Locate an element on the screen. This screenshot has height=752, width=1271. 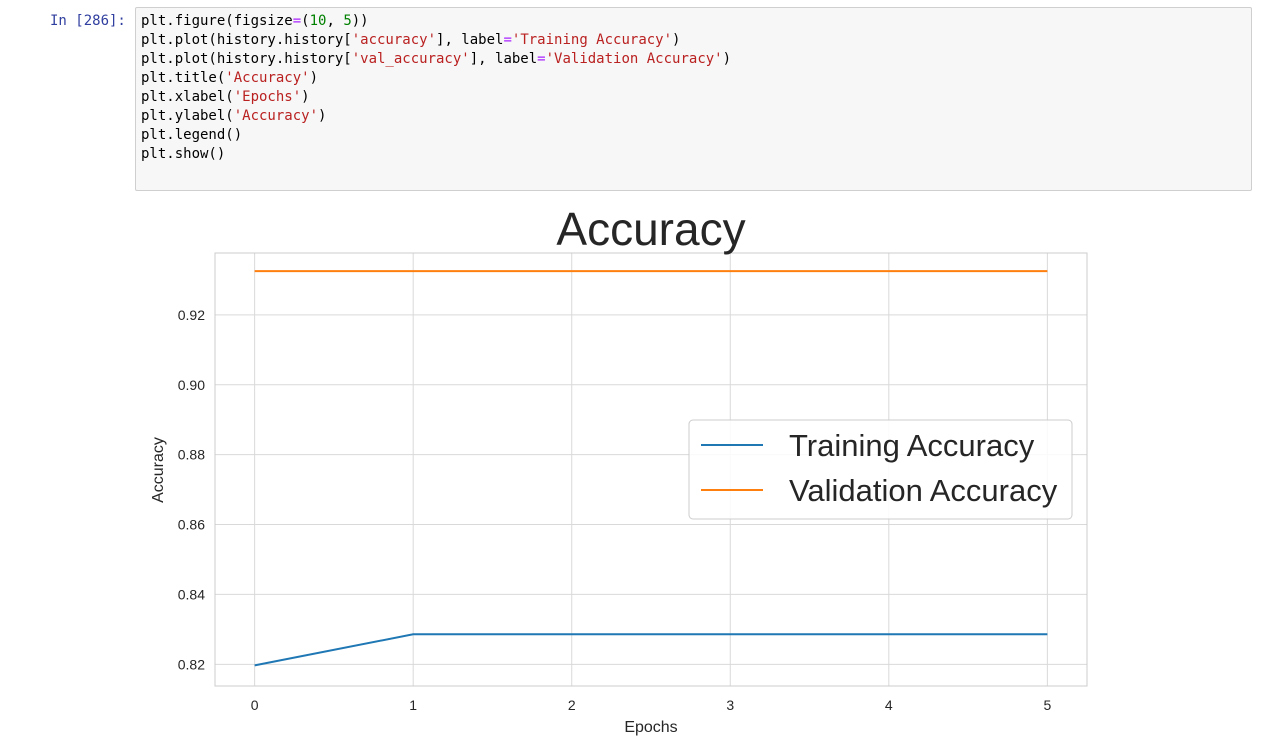
y-tick-label: 0.86 is located at coordinates (191, 525).